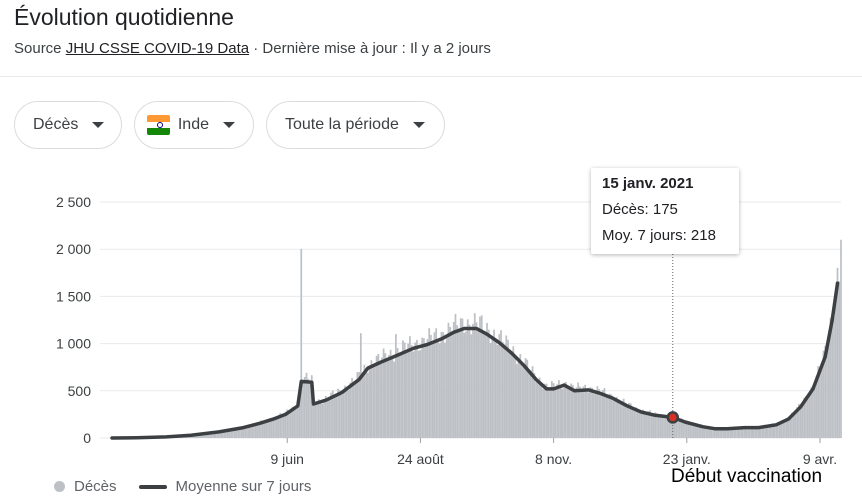 This screenshot has height=503, width=862. I want to click on period-dropdown: Toute la période, so click(355, 125).